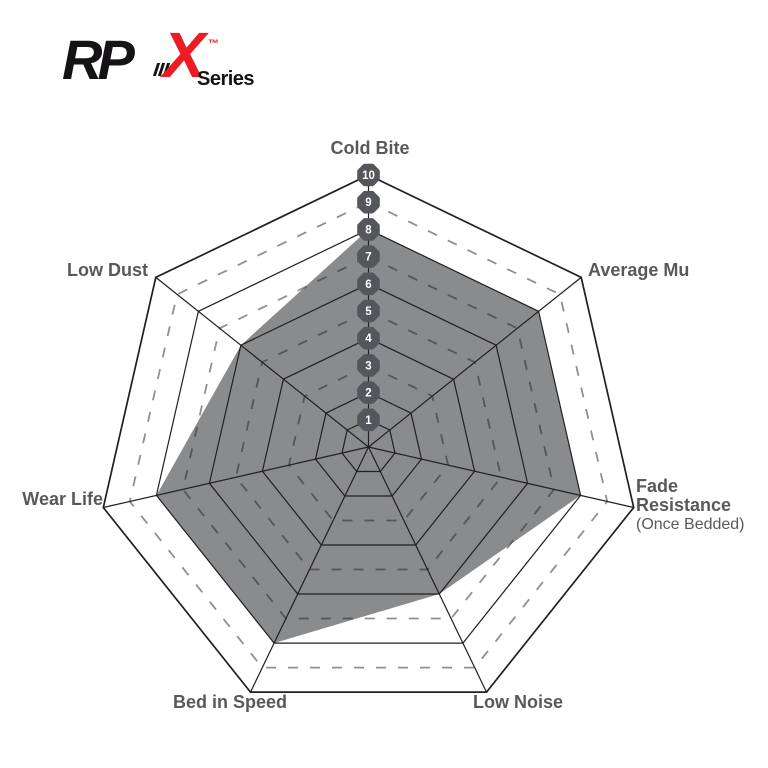 Image resolution: width=768 pixels, height=768 pixels. What do you see at coordinates (639, 270) in the screenshot?
I see `axis-label-average-mu: Average Mu` at bounding box center [639, 270].